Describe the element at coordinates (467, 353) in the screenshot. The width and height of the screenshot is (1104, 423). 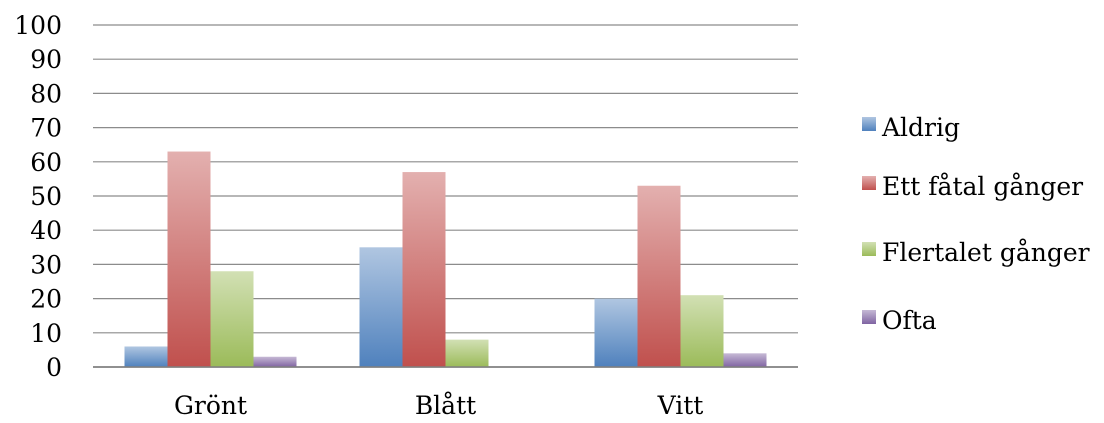
I see `bar-Blått-flertalet-gånger` at that location.